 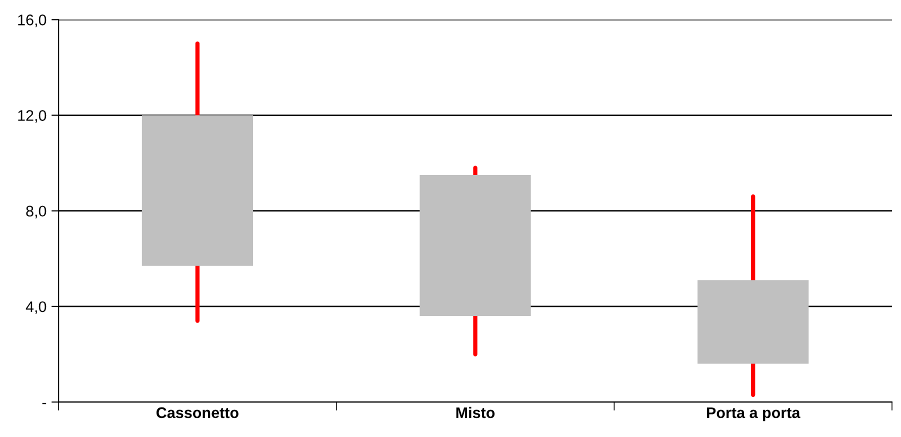 I want to click on y-tick-label: -, so click(x=44, y=403).